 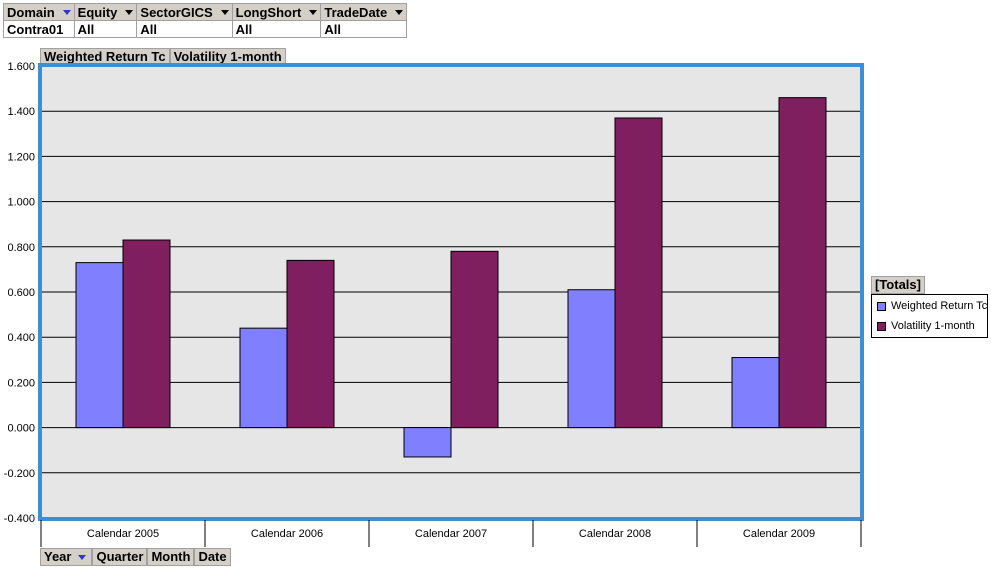 I want to click on filter-longshort-button: LongShort, so click(x=276, y=12).